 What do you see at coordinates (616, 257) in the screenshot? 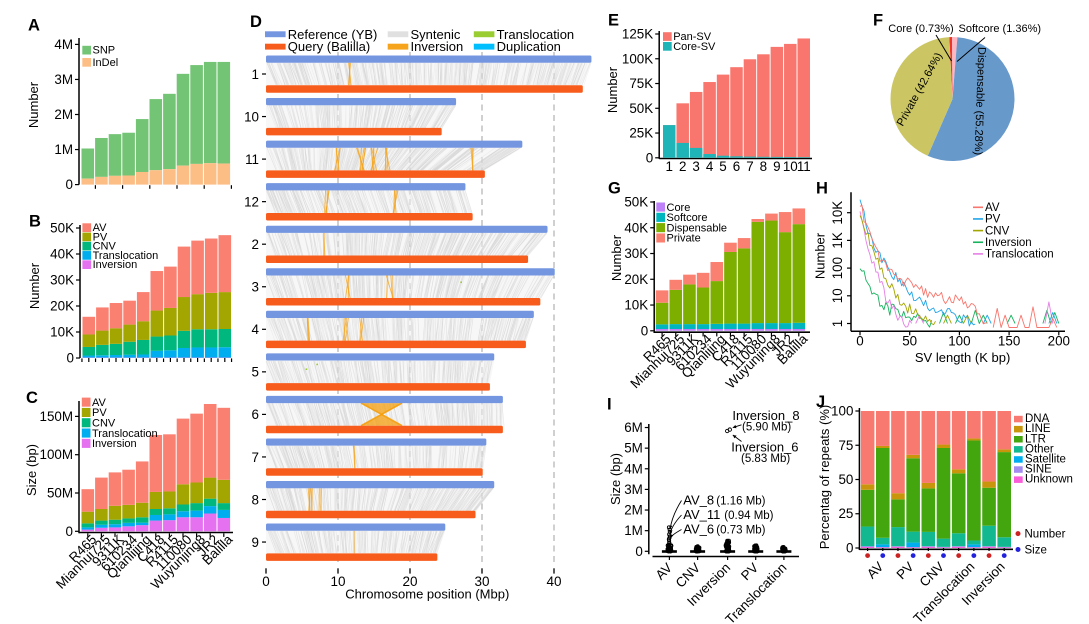
I see `svg-text: Number` at bounding box center [616, 257].